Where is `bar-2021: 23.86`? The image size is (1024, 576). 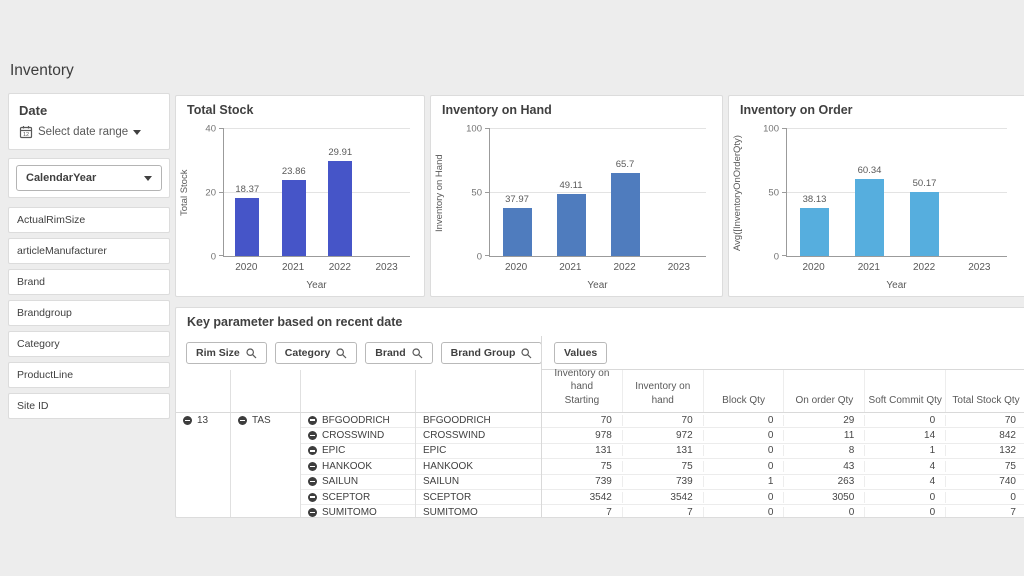 bar-2021: 23.86 is located at coordinates (293, 211).